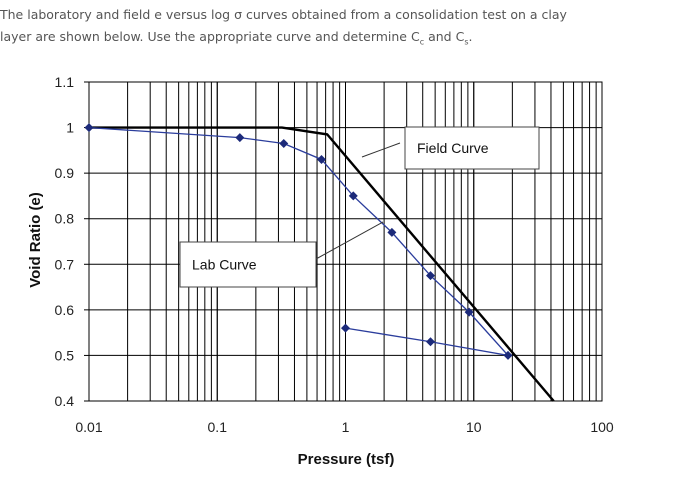 The image size is (678, 482). I want to click on y-axis-title: Void Ratio (e), so click(35, 240).